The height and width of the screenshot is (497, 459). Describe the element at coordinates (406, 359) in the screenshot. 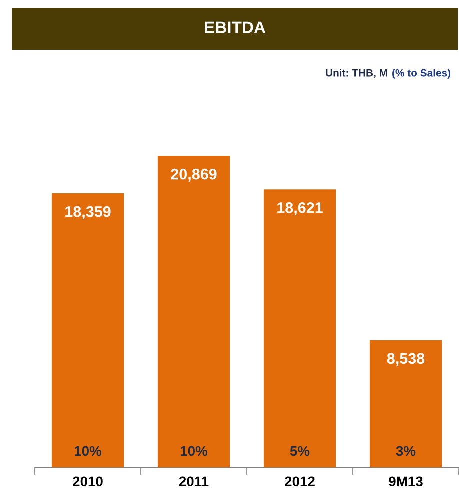

I see `data-label: 8,538` at that location.